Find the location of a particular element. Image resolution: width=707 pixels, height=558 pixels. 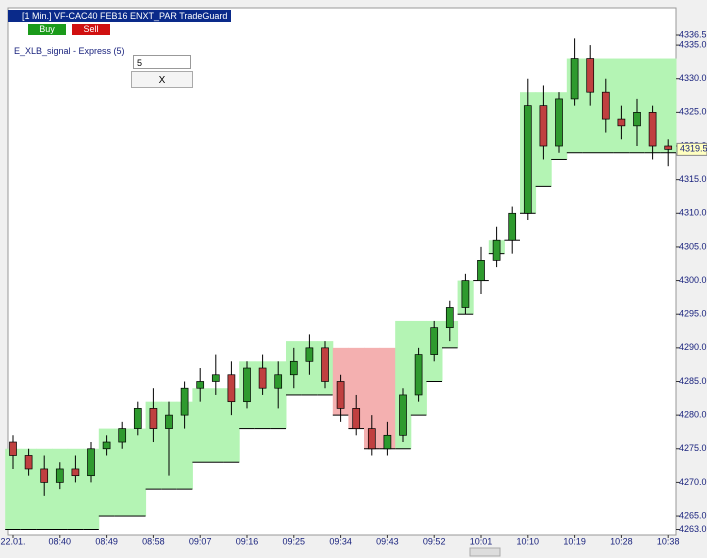

y-tick-label: 4285.0 is located at coordinates (693, 381).